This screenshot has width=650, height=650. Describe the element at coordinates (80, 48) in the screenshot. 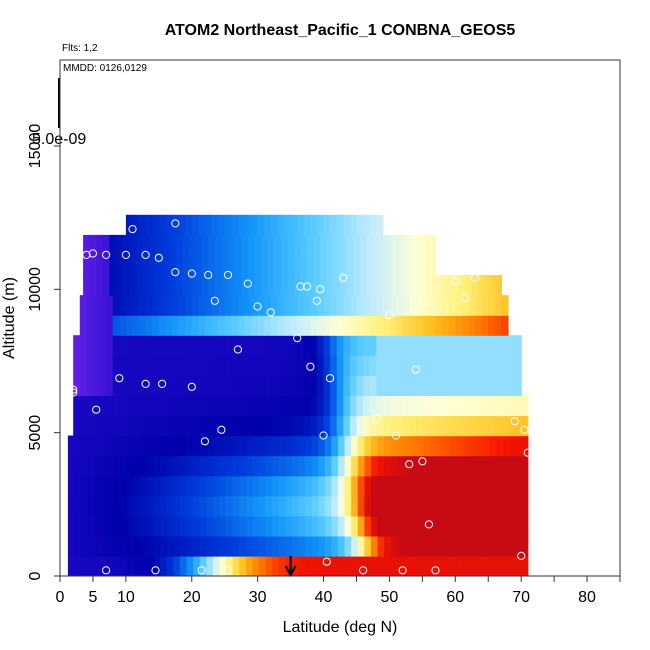

I see `flights-label: Flts: 1,2` at that location.